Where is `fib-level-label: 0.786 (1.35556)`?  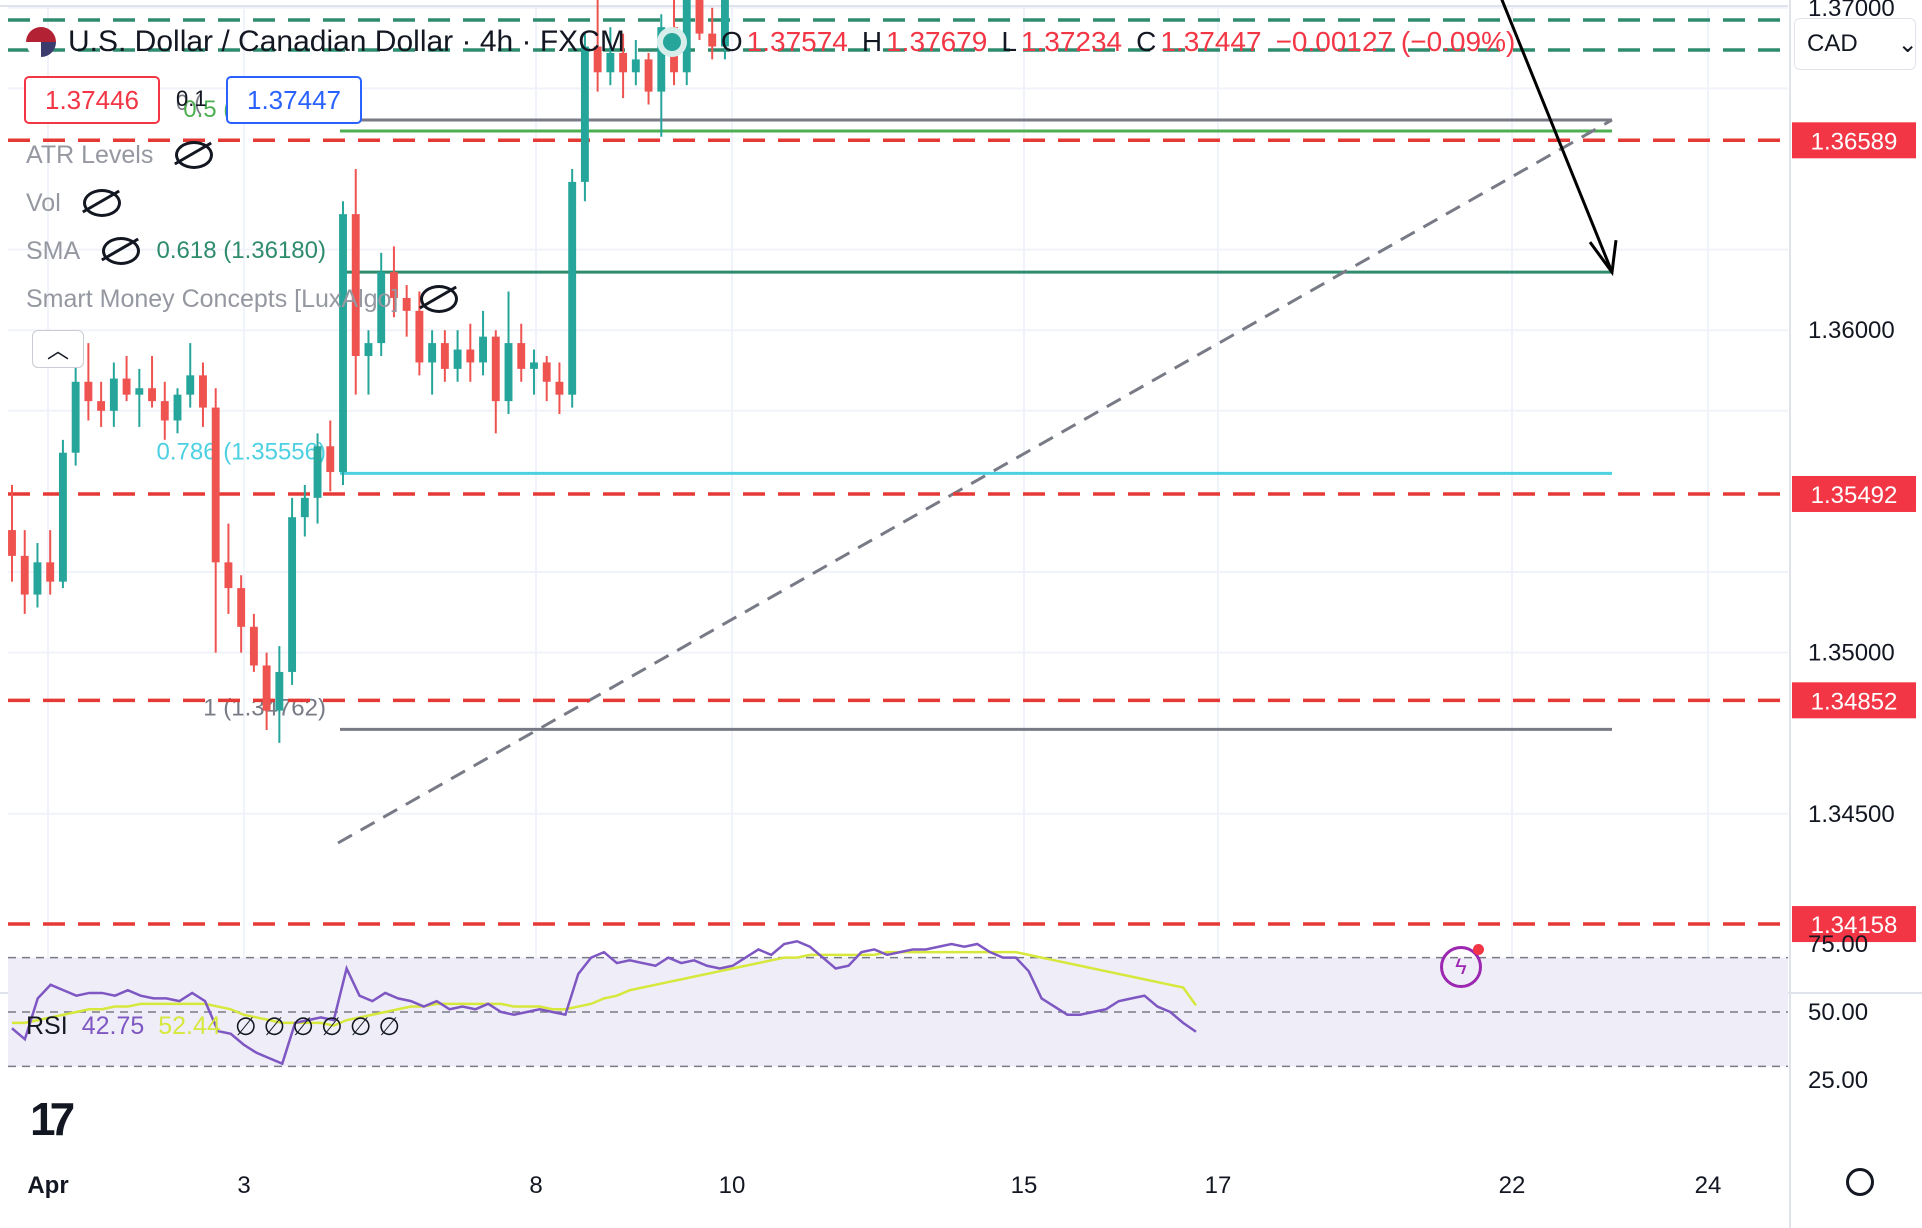 fib-level-label: 0.786 (1.35556) is located at coordinates (241, 451).